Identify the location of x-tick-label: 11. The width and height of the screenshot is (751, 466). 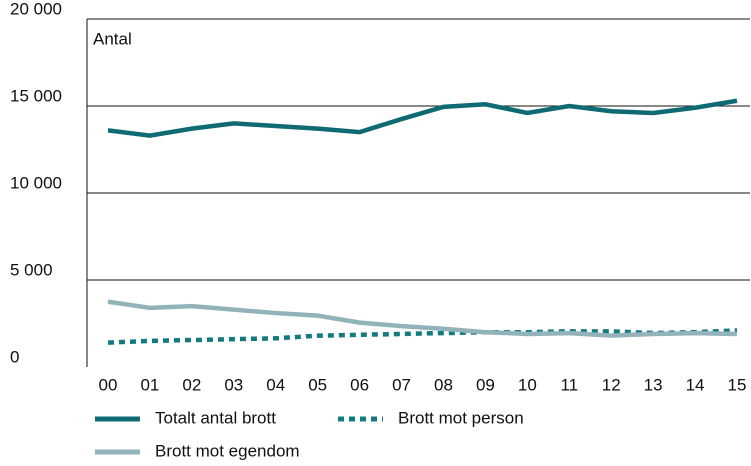
(569, 384).